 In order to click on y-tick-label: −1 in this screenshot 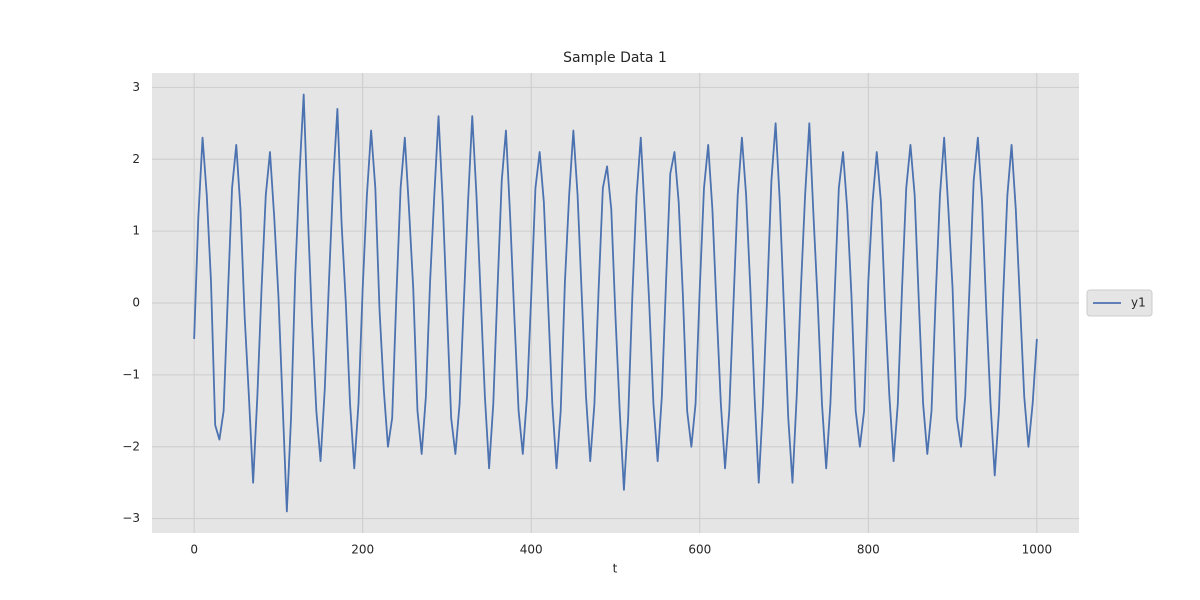, I will do `click(131, 374)`.